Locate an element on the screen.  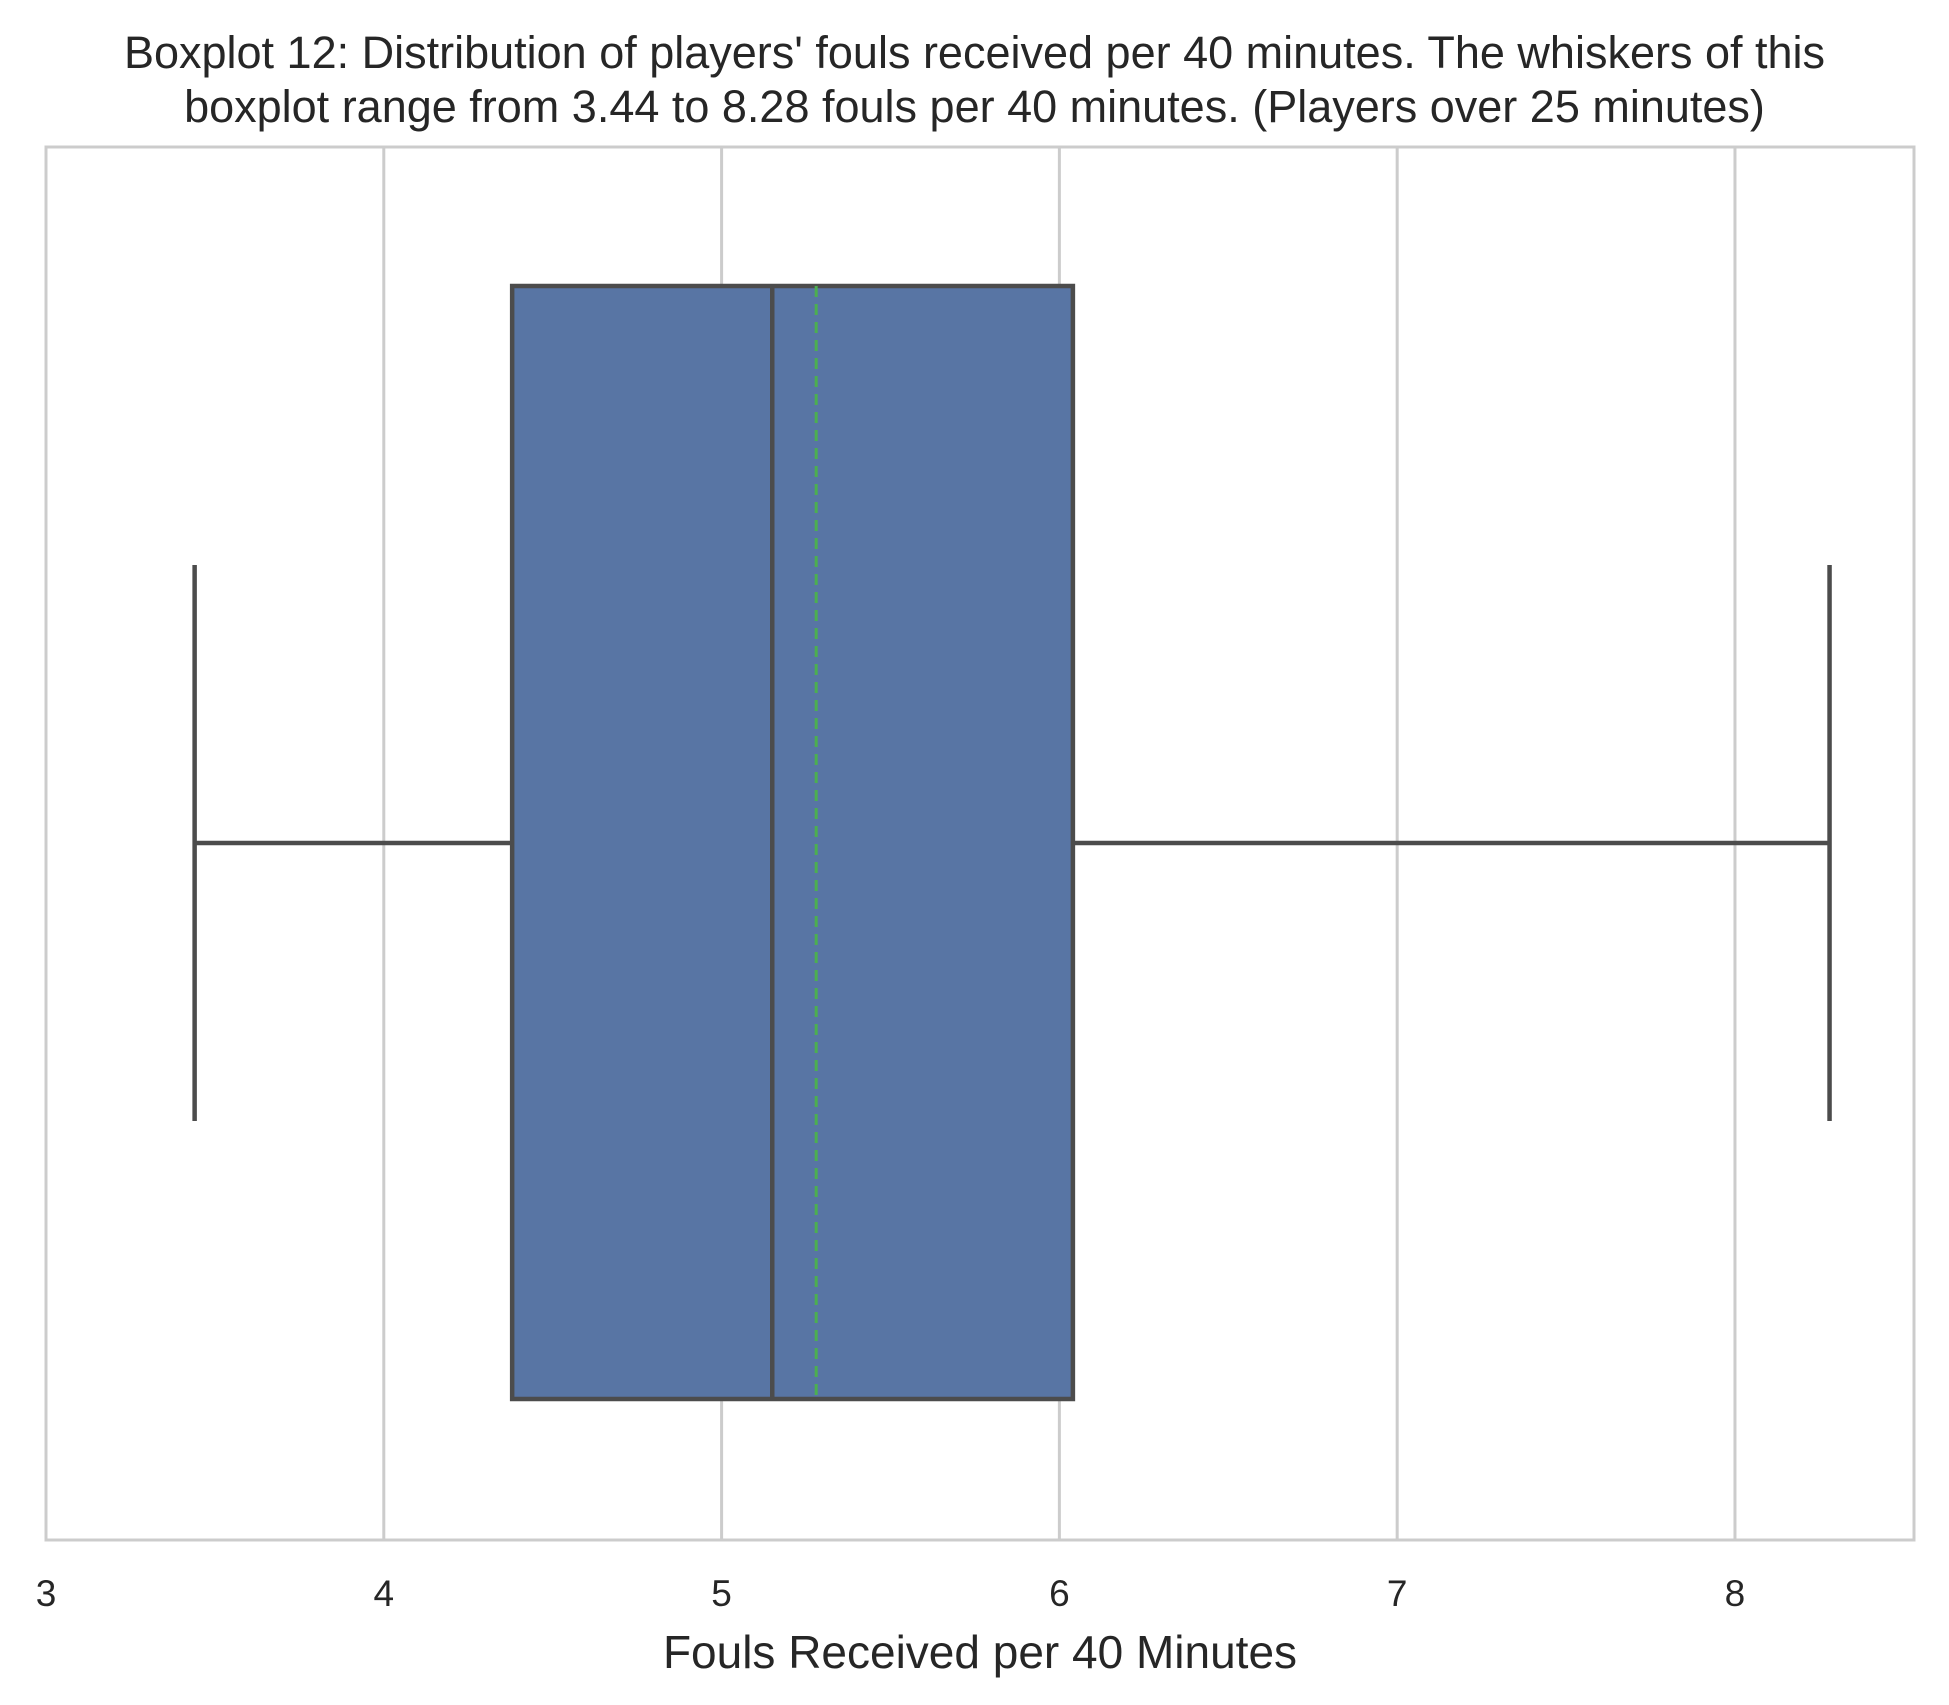
x-tick-label: 4 is located at coordinates (384, 1593).